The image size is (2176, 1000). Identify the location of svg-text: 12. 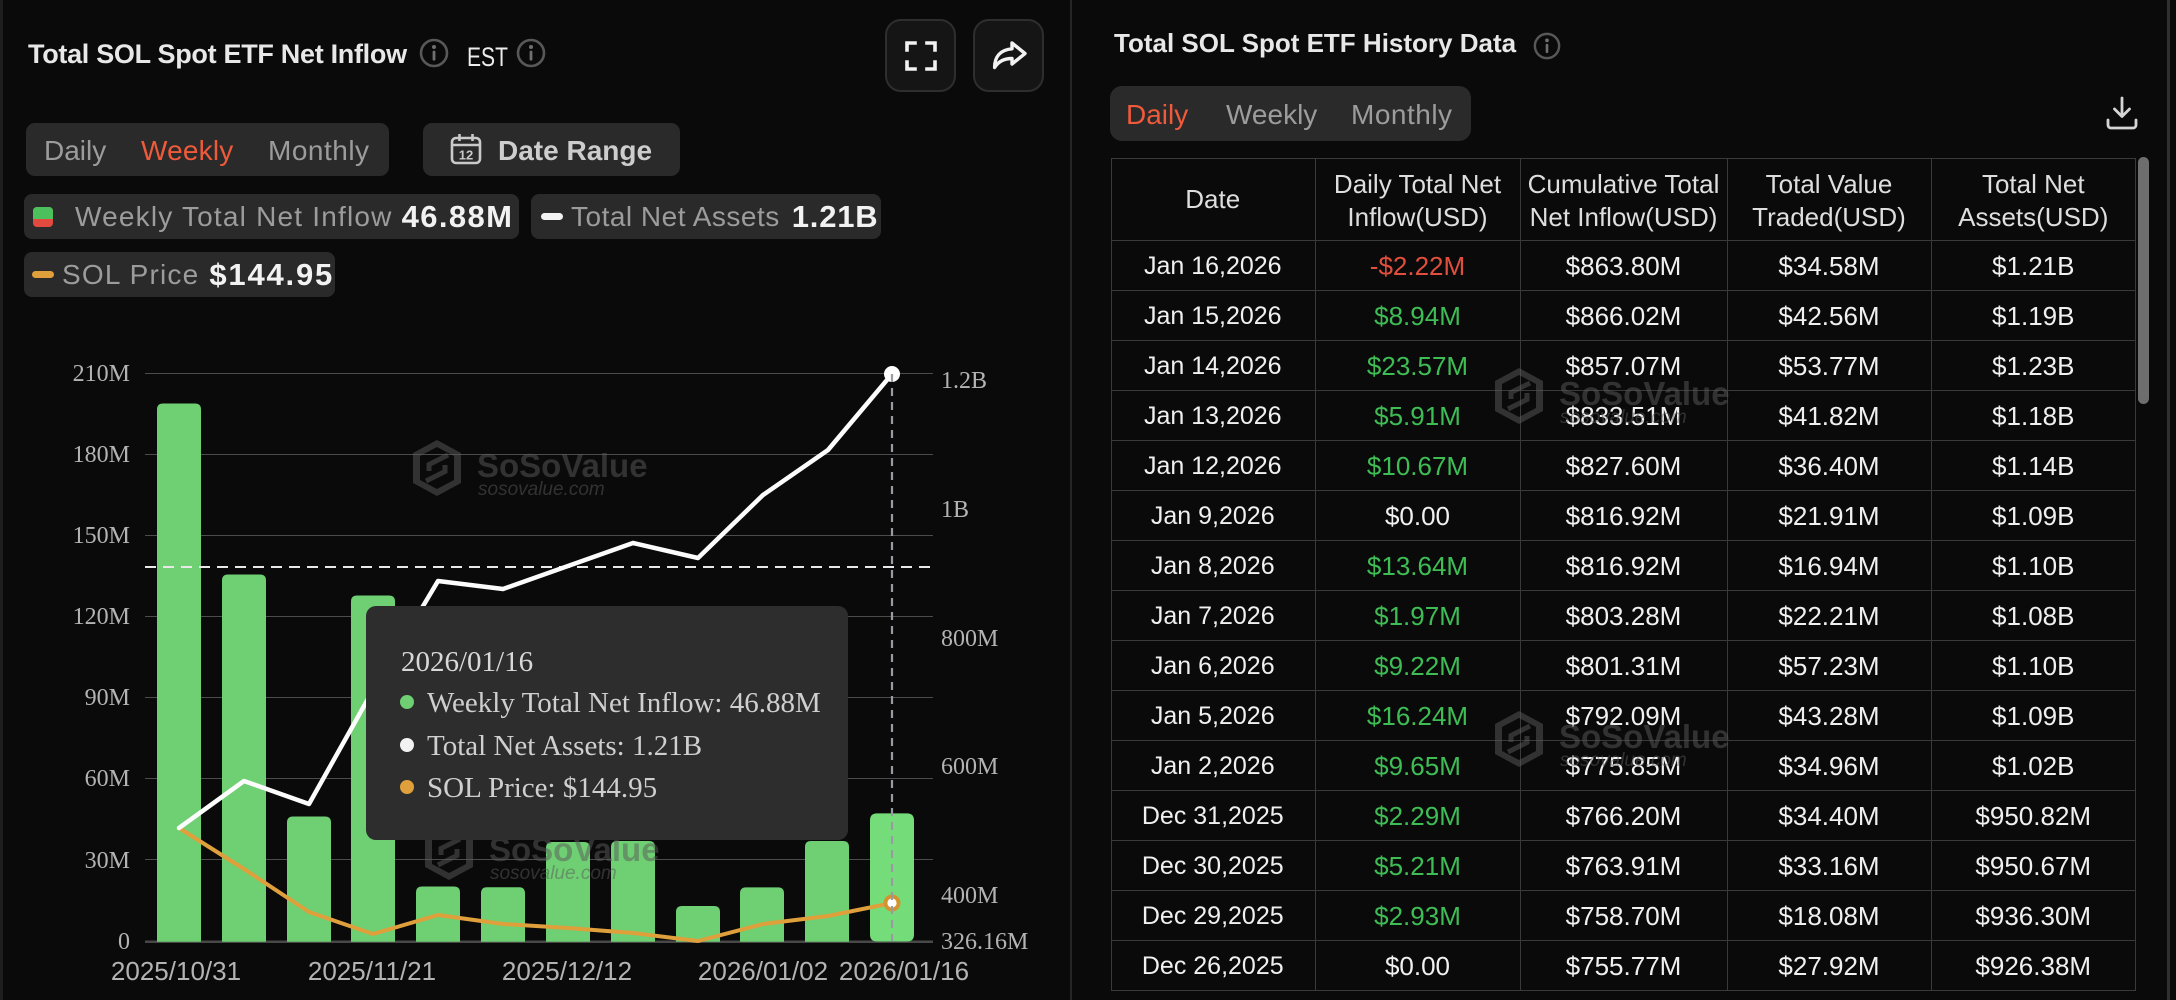
(466, 155).